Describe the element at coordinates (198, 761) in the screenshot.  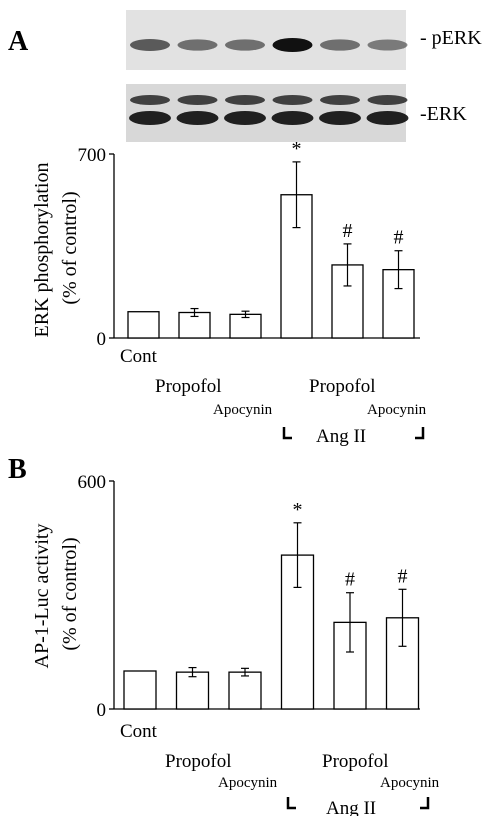
I see `chart-b-label-propofol: Propofol` at that location.